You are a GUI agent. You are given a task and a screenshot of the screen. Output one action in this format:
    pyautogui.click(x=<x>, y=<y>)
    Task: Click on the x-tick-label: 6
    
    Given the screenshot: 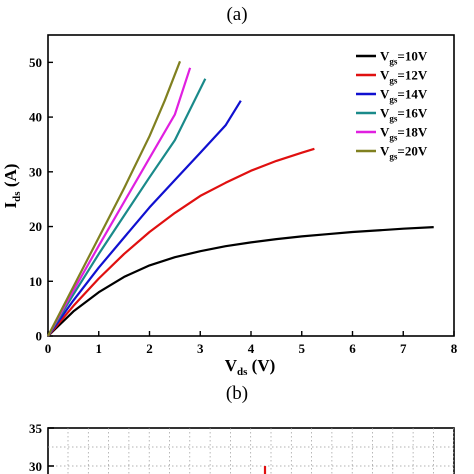 What is the action you would take?
    pyautogui.click(x=352, y=348)
    